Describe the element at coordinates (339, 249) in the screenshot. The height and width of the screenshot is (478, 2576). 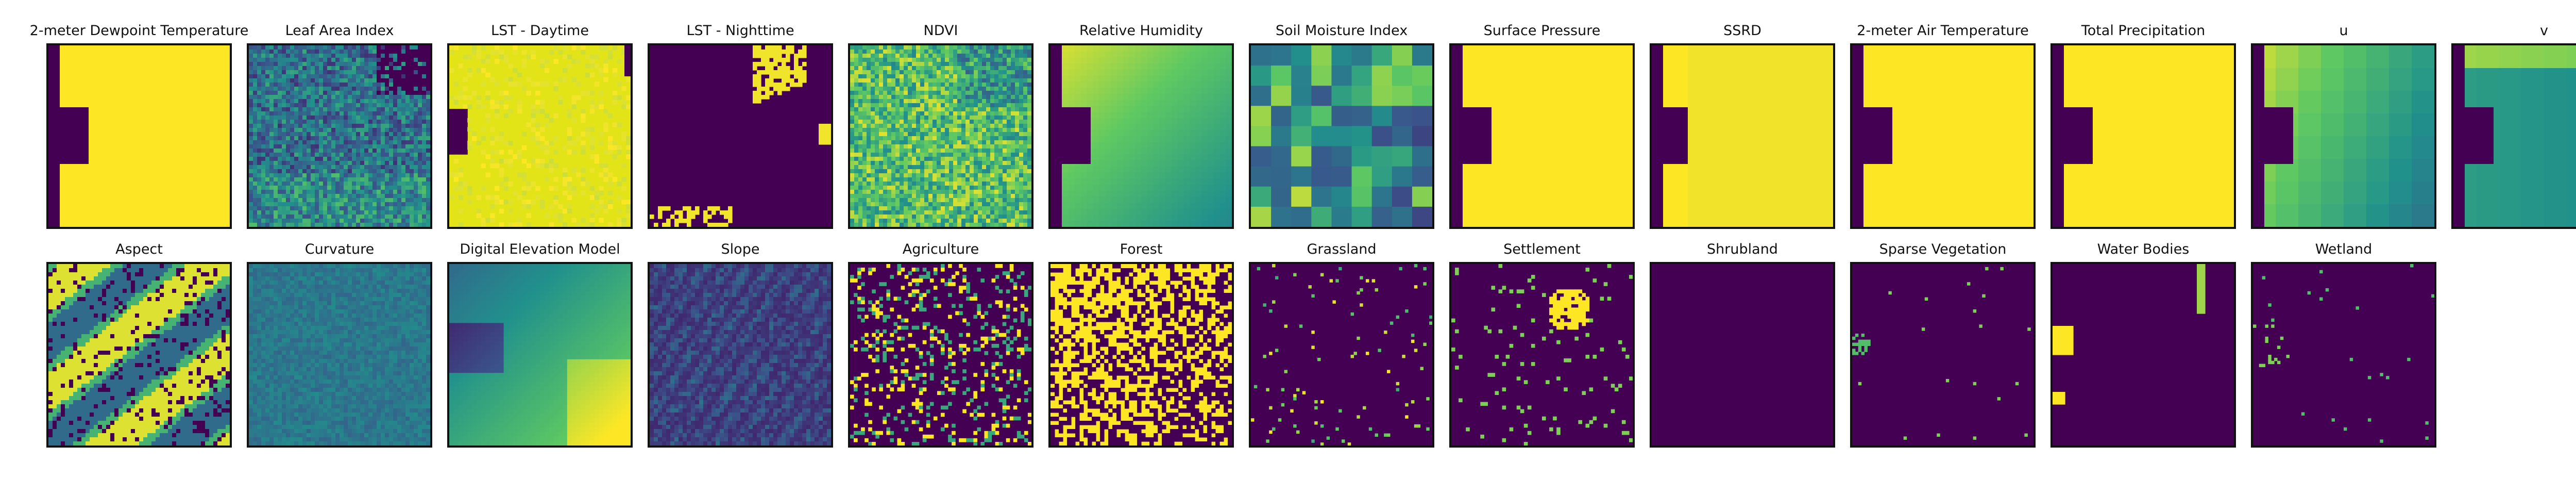
I see `panel-title: Curvature` at that location.